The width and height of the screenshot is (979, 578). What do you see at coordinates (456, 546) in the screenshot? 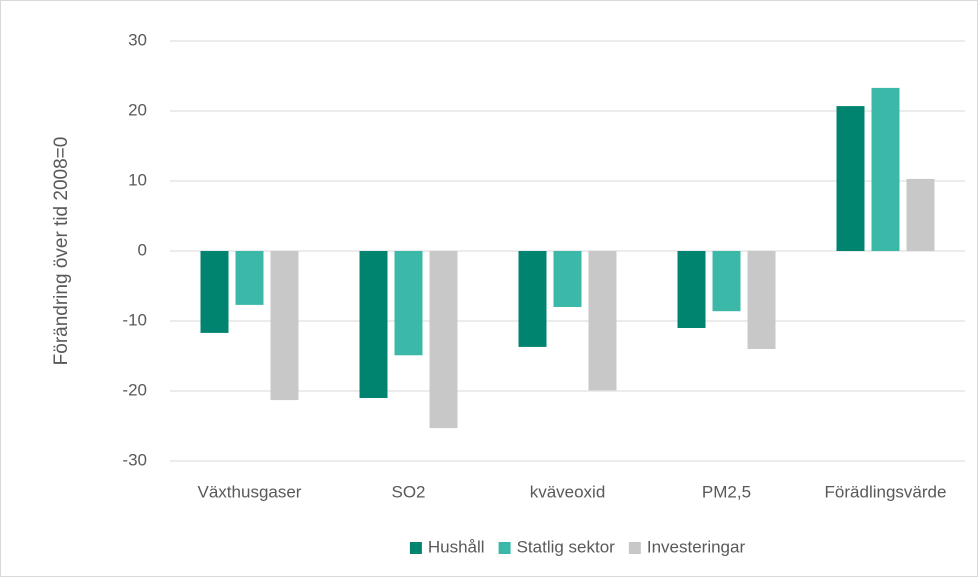
I see `legend-label: Hushåll` at bounding box center [456, 546].